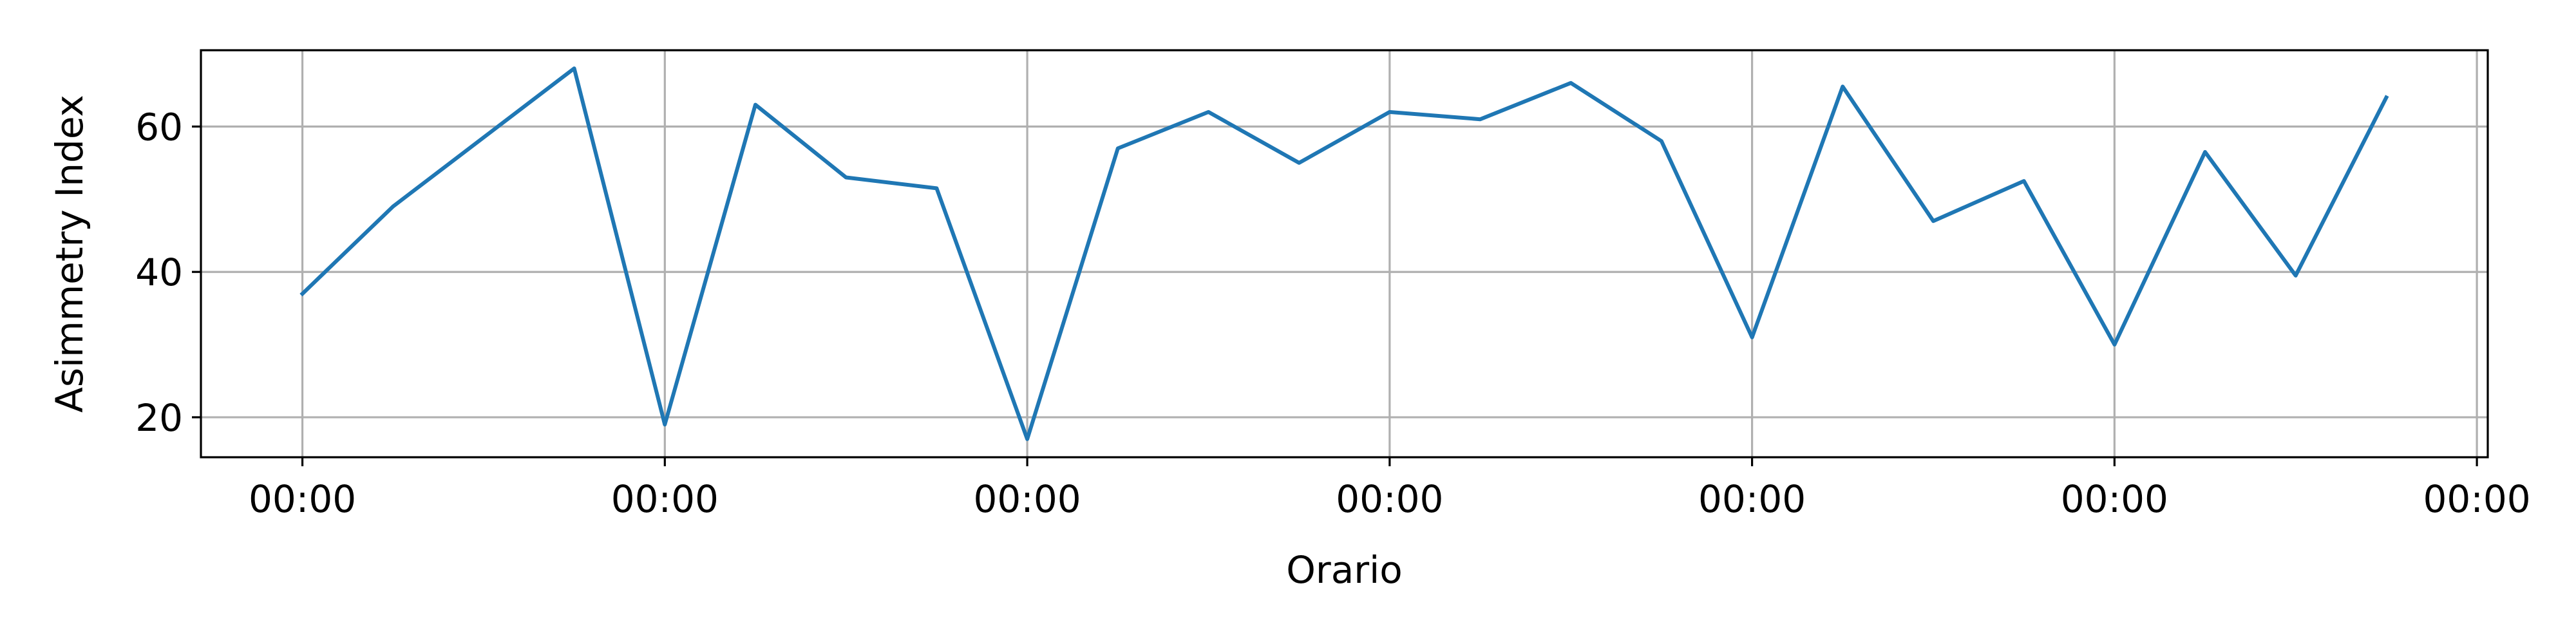 Image resolution: width=2576 pixels, height=644 pixels. I want to click on y-tick-label: 60, so click(159, 128).